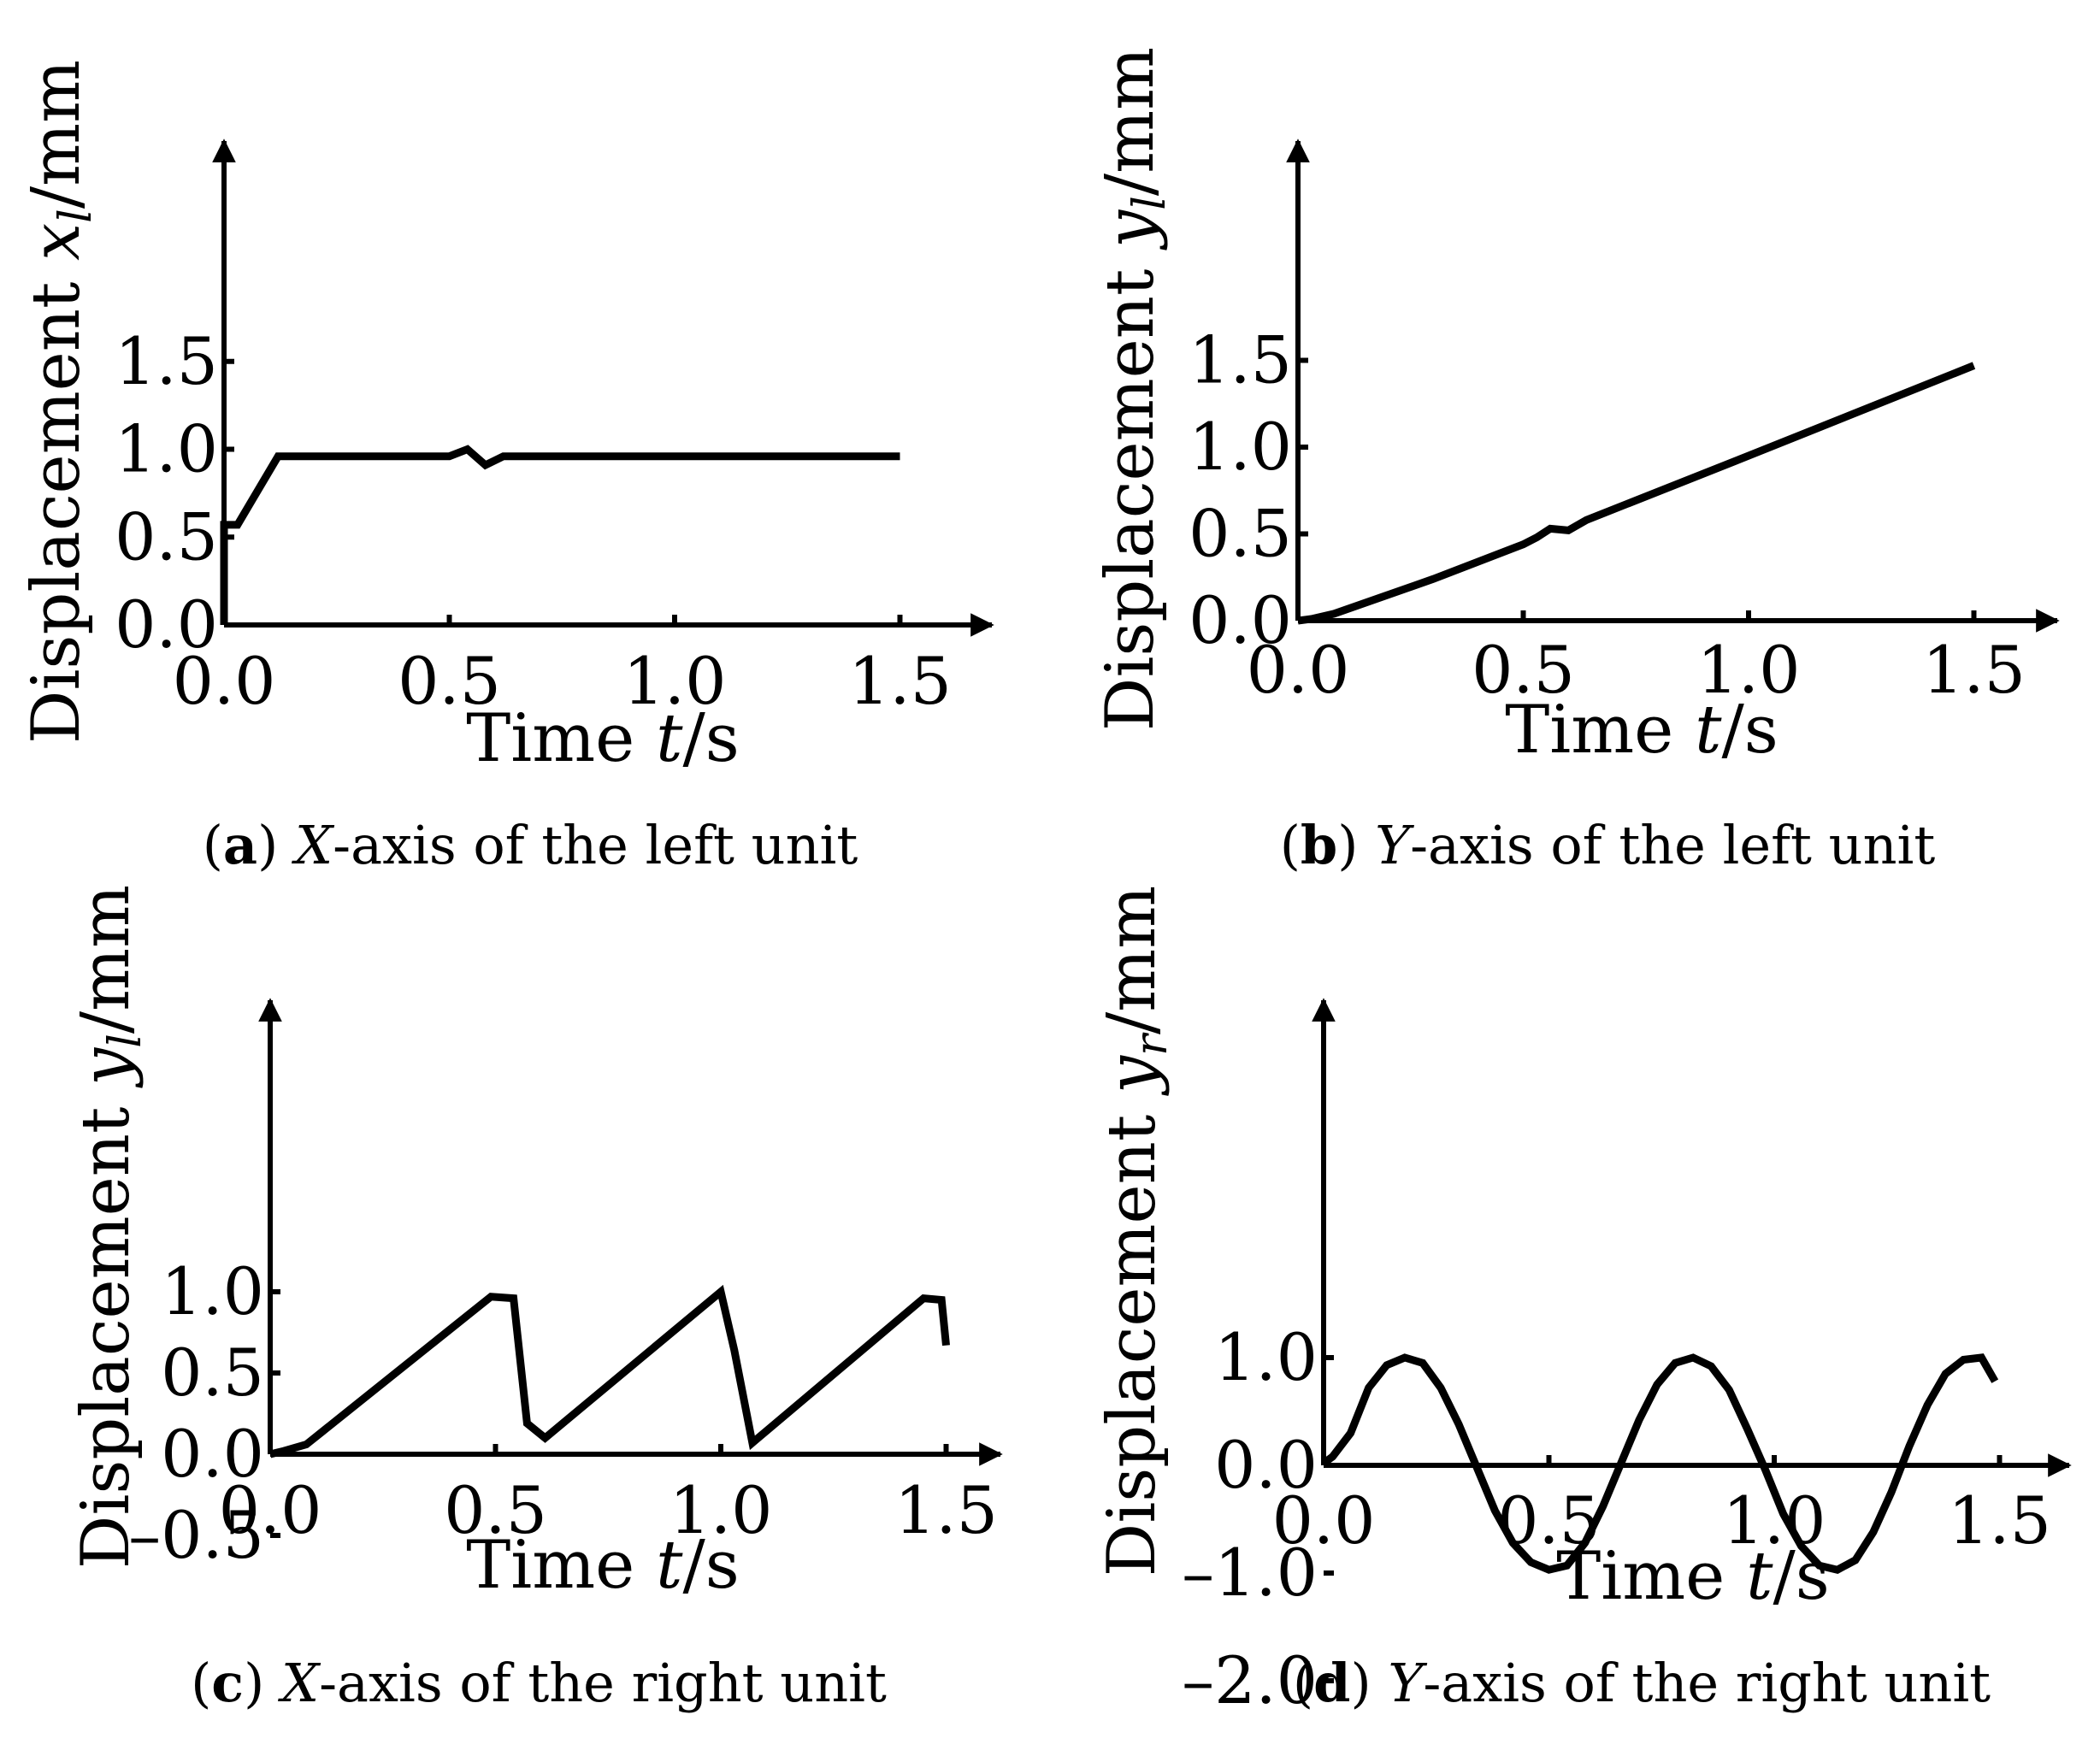 The width and height of the screenshot is (2100, 1756). What do you see at coordinates (213, 1454) in the screenshot?
I see `y-tick-label-c-1: 0.0` at bounding box center [213, 1454].